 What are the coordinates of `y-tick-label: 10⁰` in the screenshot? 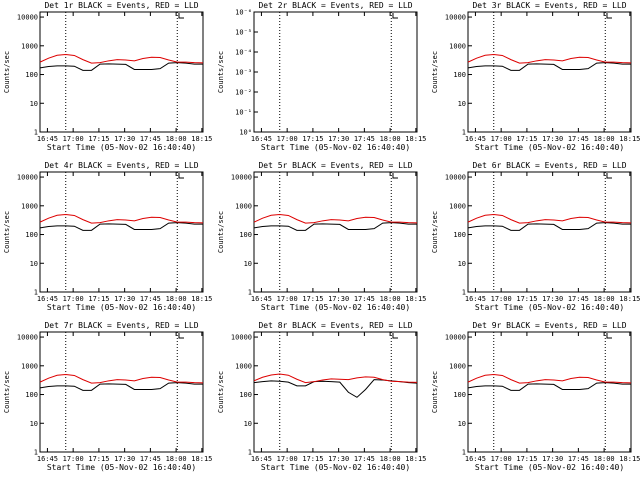 It's located at (245, 133).